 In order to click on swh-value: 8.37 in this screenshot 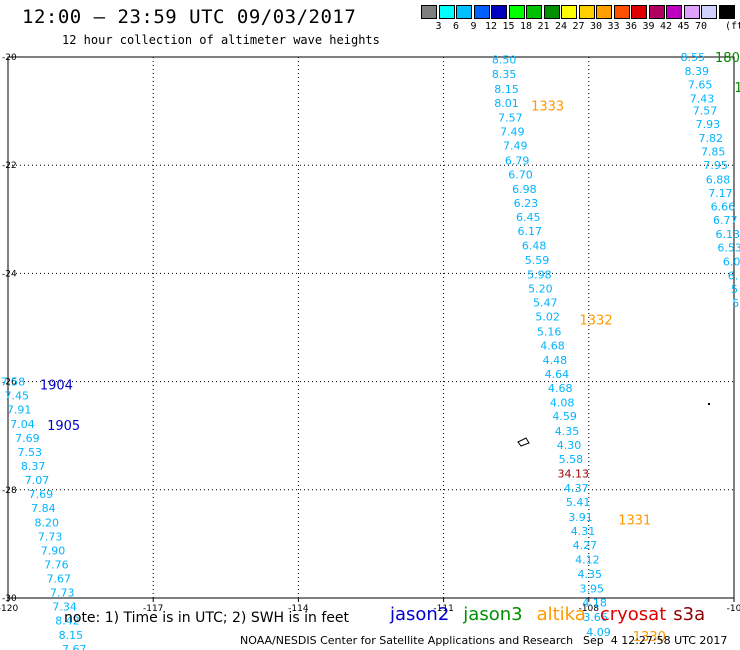, I will do `click(33, 466)`.